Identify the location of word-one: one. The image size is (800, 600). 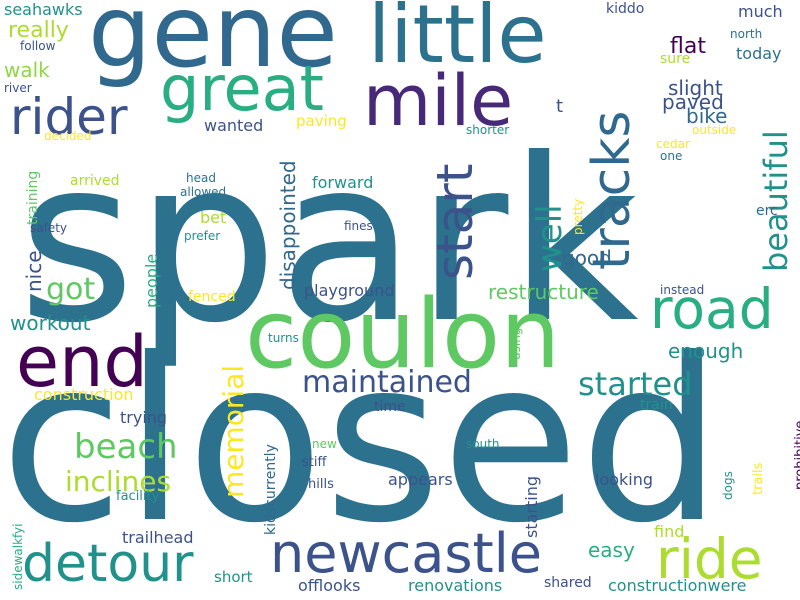
(671, 156).